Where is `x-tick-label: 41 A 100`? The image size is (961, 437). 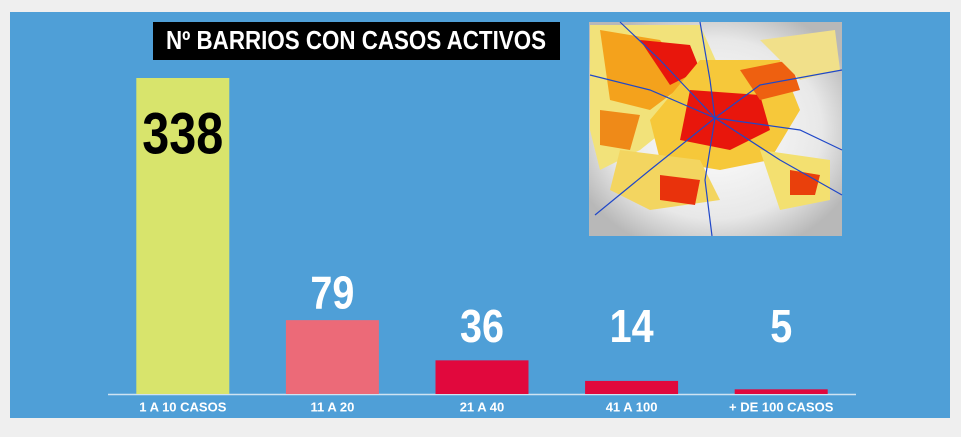 x-tick-label: 41 A 100 is located at coordinates (632, 406).